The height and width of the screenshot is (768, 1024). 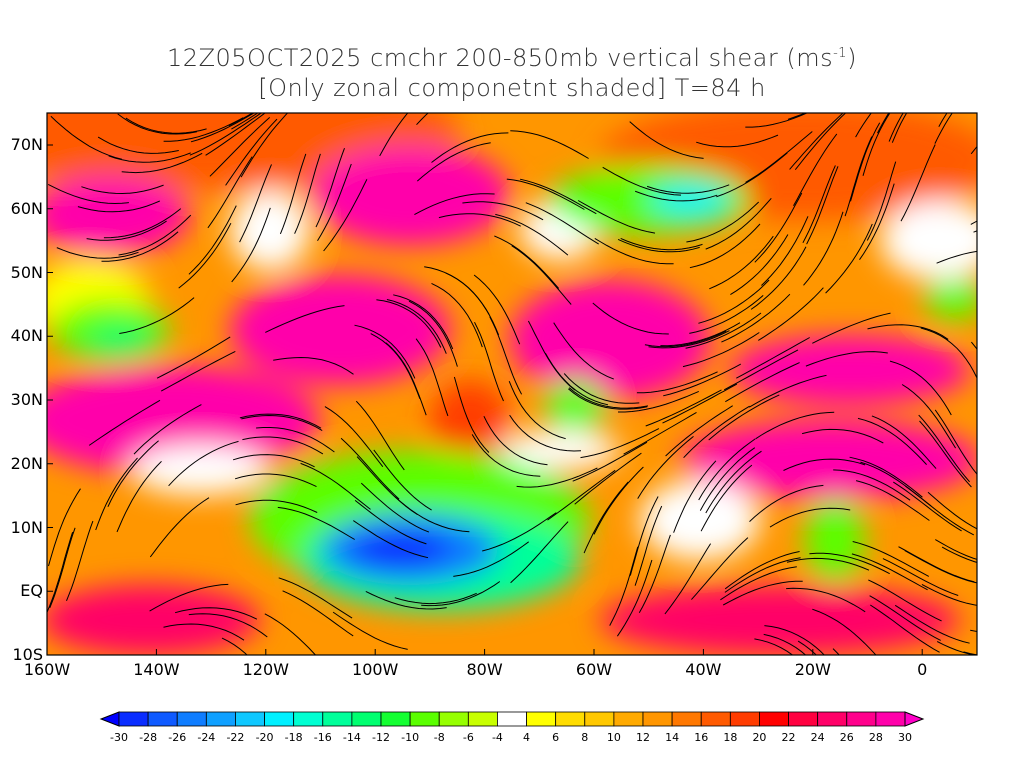 What do you see at coordinates (812, 669) in the screenshot?
I see `lon-label: 20W` at bounding box center [812, 669].